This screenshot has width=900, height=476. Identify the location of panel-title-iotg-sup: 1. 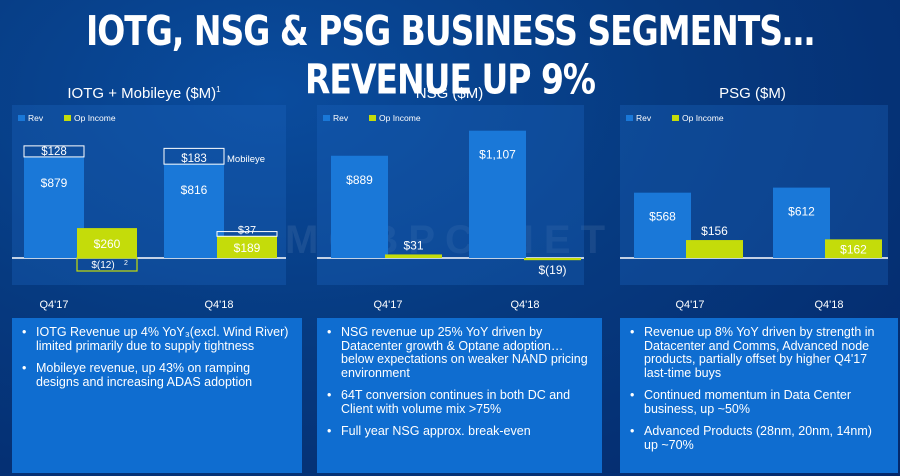
(218, 89).